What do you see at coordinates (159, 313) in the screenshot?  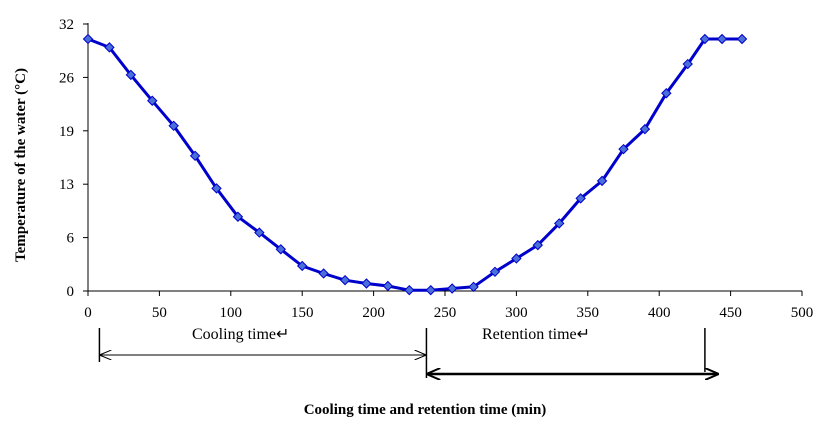 I see `x-tick-label: 50` at bounding box center [159, 313].